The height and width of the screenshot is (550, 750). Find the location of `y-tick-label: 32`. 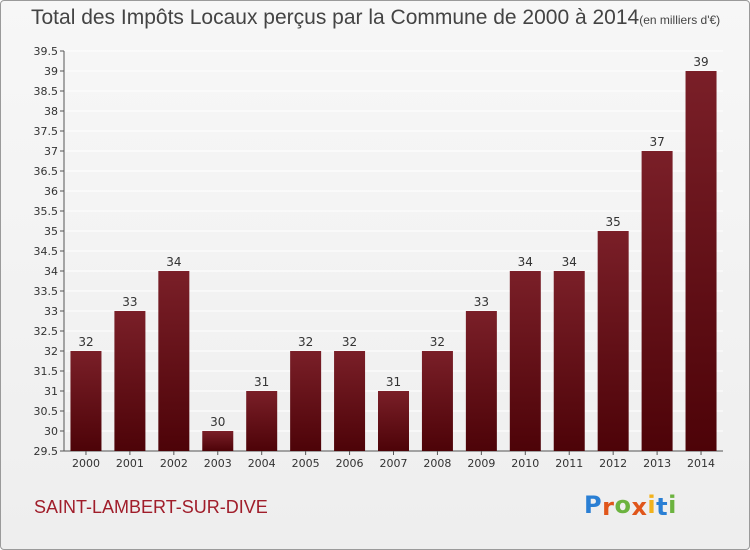

y-tick-label: 32 is located at coordinates (51, 351).